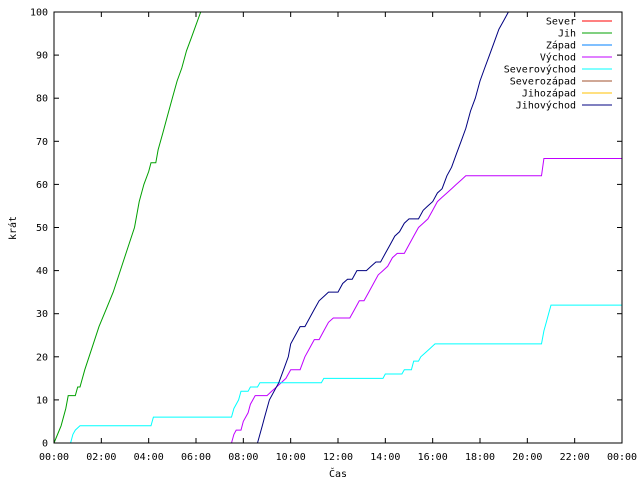  Describe the element at coordinates (13, 228) in the screenshot. I see `y-axis-label: krát` at that location.